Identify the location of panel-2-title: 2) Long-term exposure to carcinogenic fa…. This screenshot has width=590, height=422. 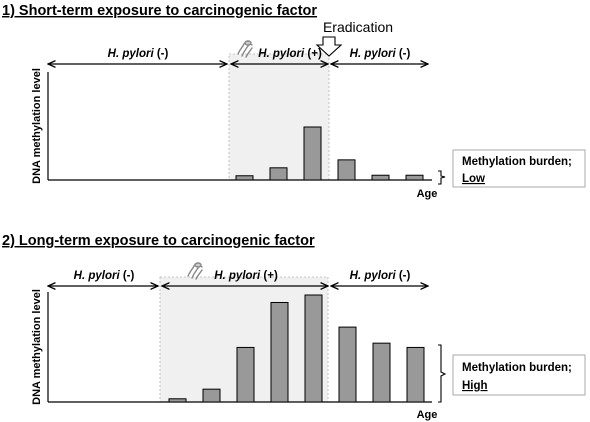
(158, 241).